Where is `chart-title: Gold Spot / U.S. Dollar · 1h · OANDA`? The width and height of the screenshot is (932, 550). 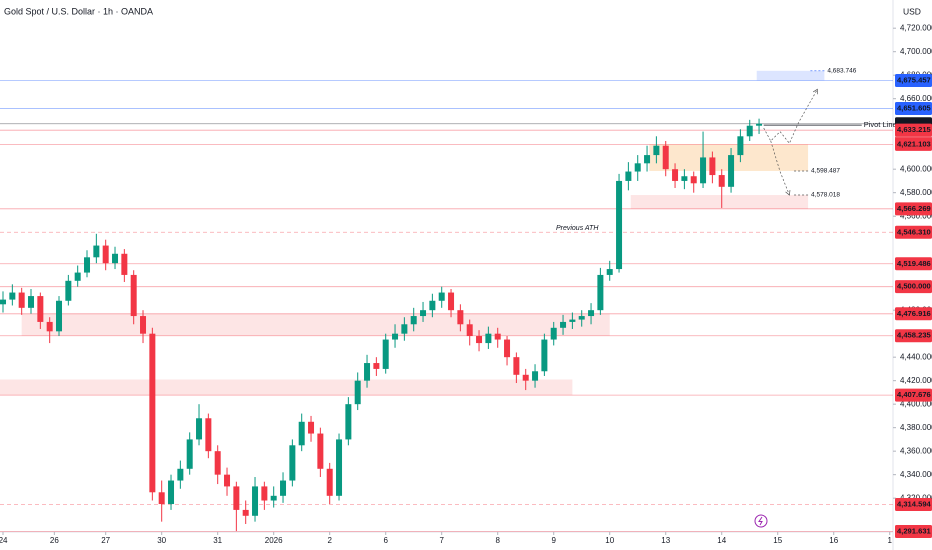
chart-title: Gold Spot / U.S. Dollar · 1h · OANDA is located at coordinates (78, 11).